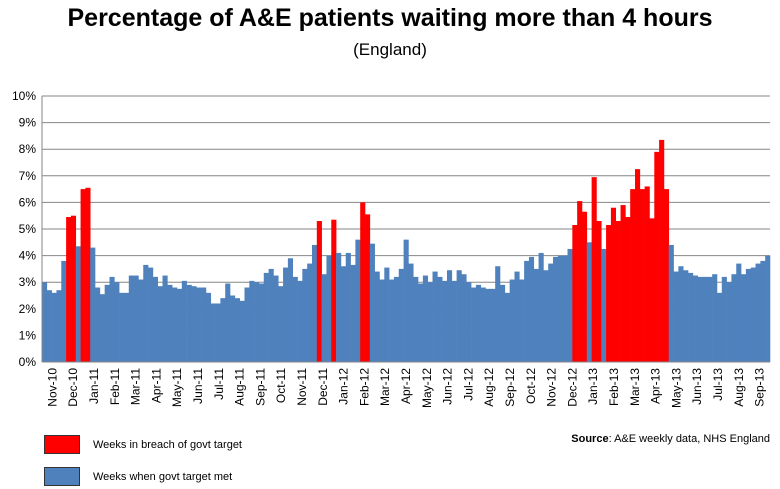 This screenshot has width=780, height=489. Describe the element at coordinates (28, 149) in the screenshot. I see `y-tick-label: 8%` at that location.